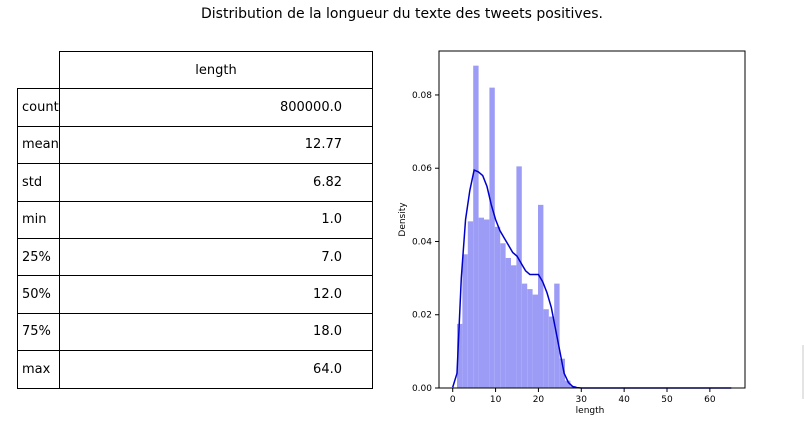 The height and width of the screenshot is (421, 804). I want to click on table-row: 75% 18.0, so click(195, 332).